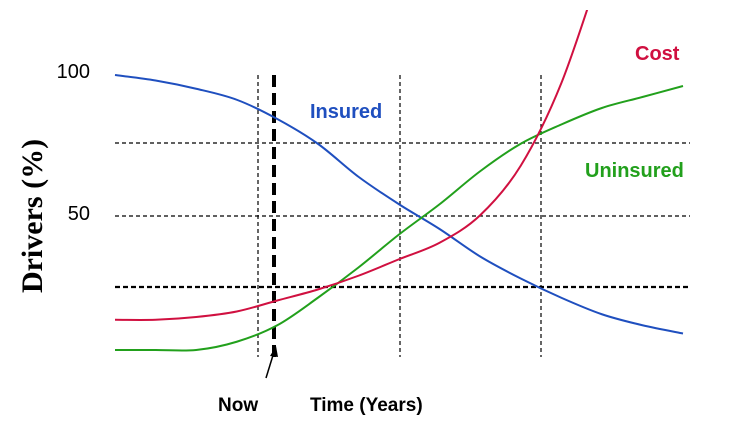  What do you see at coordinates (32, 216) in the screenshot?
I see `y-axis-label: Drivers (%)` at bounding box center [32, 216].